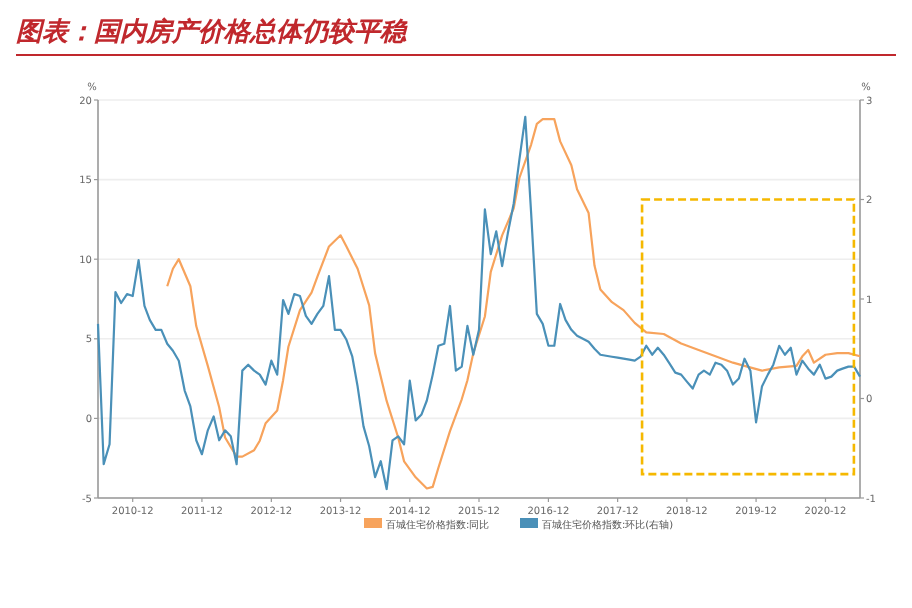  I want to click on chart-title: 图表：国内房产价格总体仍较平稳, so click(212, 32).